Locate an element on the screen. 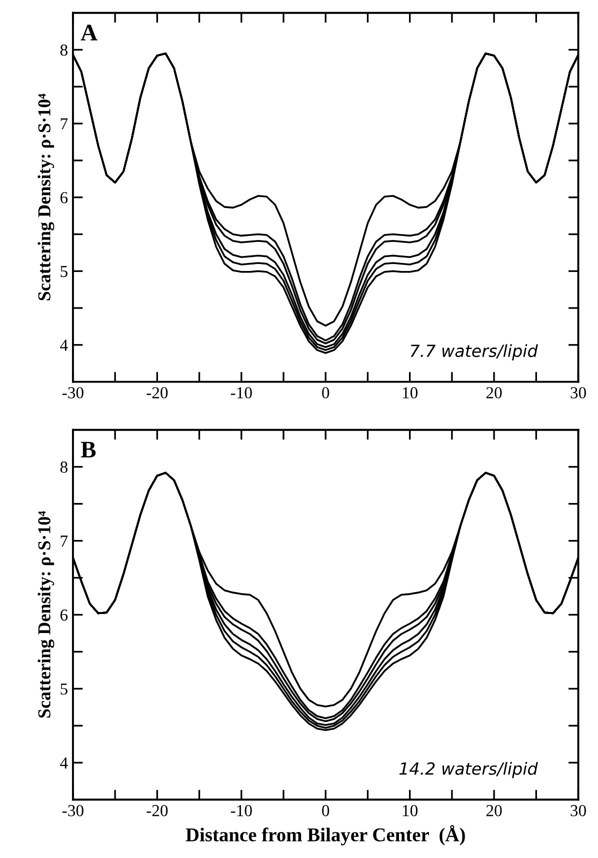 The height and width of the screenshot is (858, 598). annotation: 7.7 waters/lipid is located at coordinates (474, 352).